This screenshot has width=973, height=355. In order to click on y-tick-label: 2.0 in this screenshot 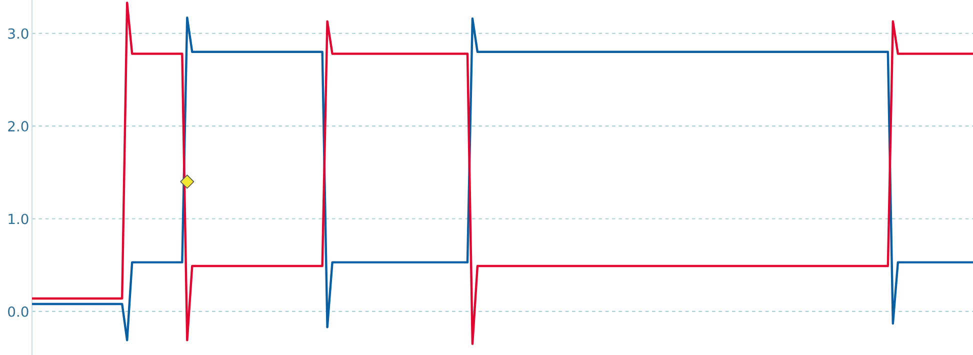, I will do `click(18, 126)`.